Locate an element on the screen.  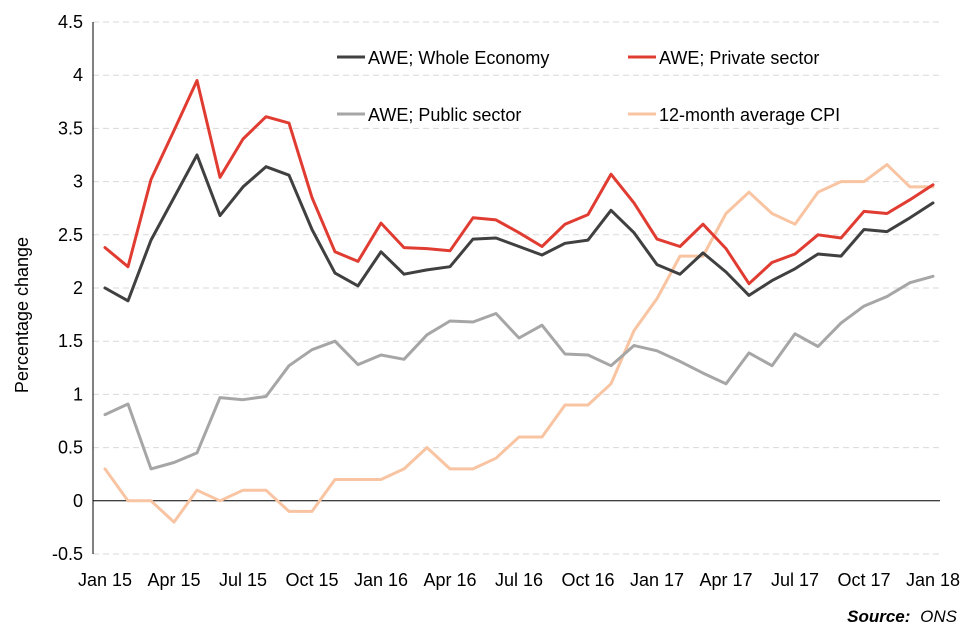
x-tick-label: Jul 16 is located at coordinates (519, 580).